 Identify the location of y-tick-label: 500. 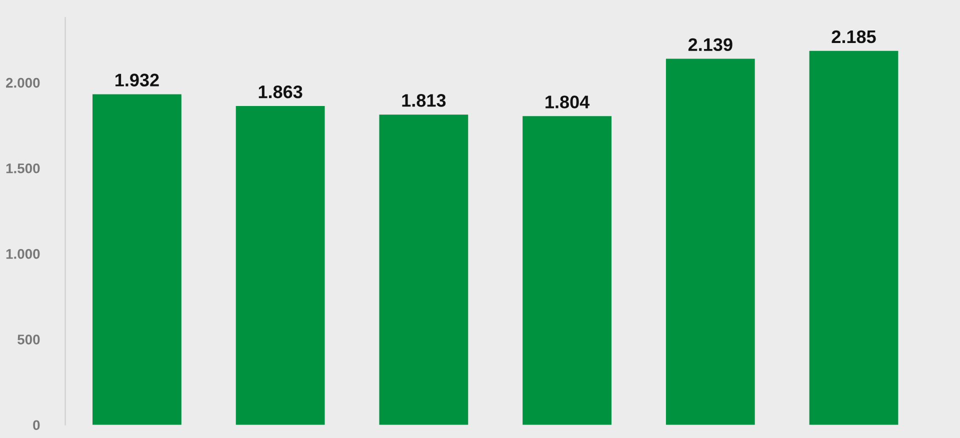
(29, 339).